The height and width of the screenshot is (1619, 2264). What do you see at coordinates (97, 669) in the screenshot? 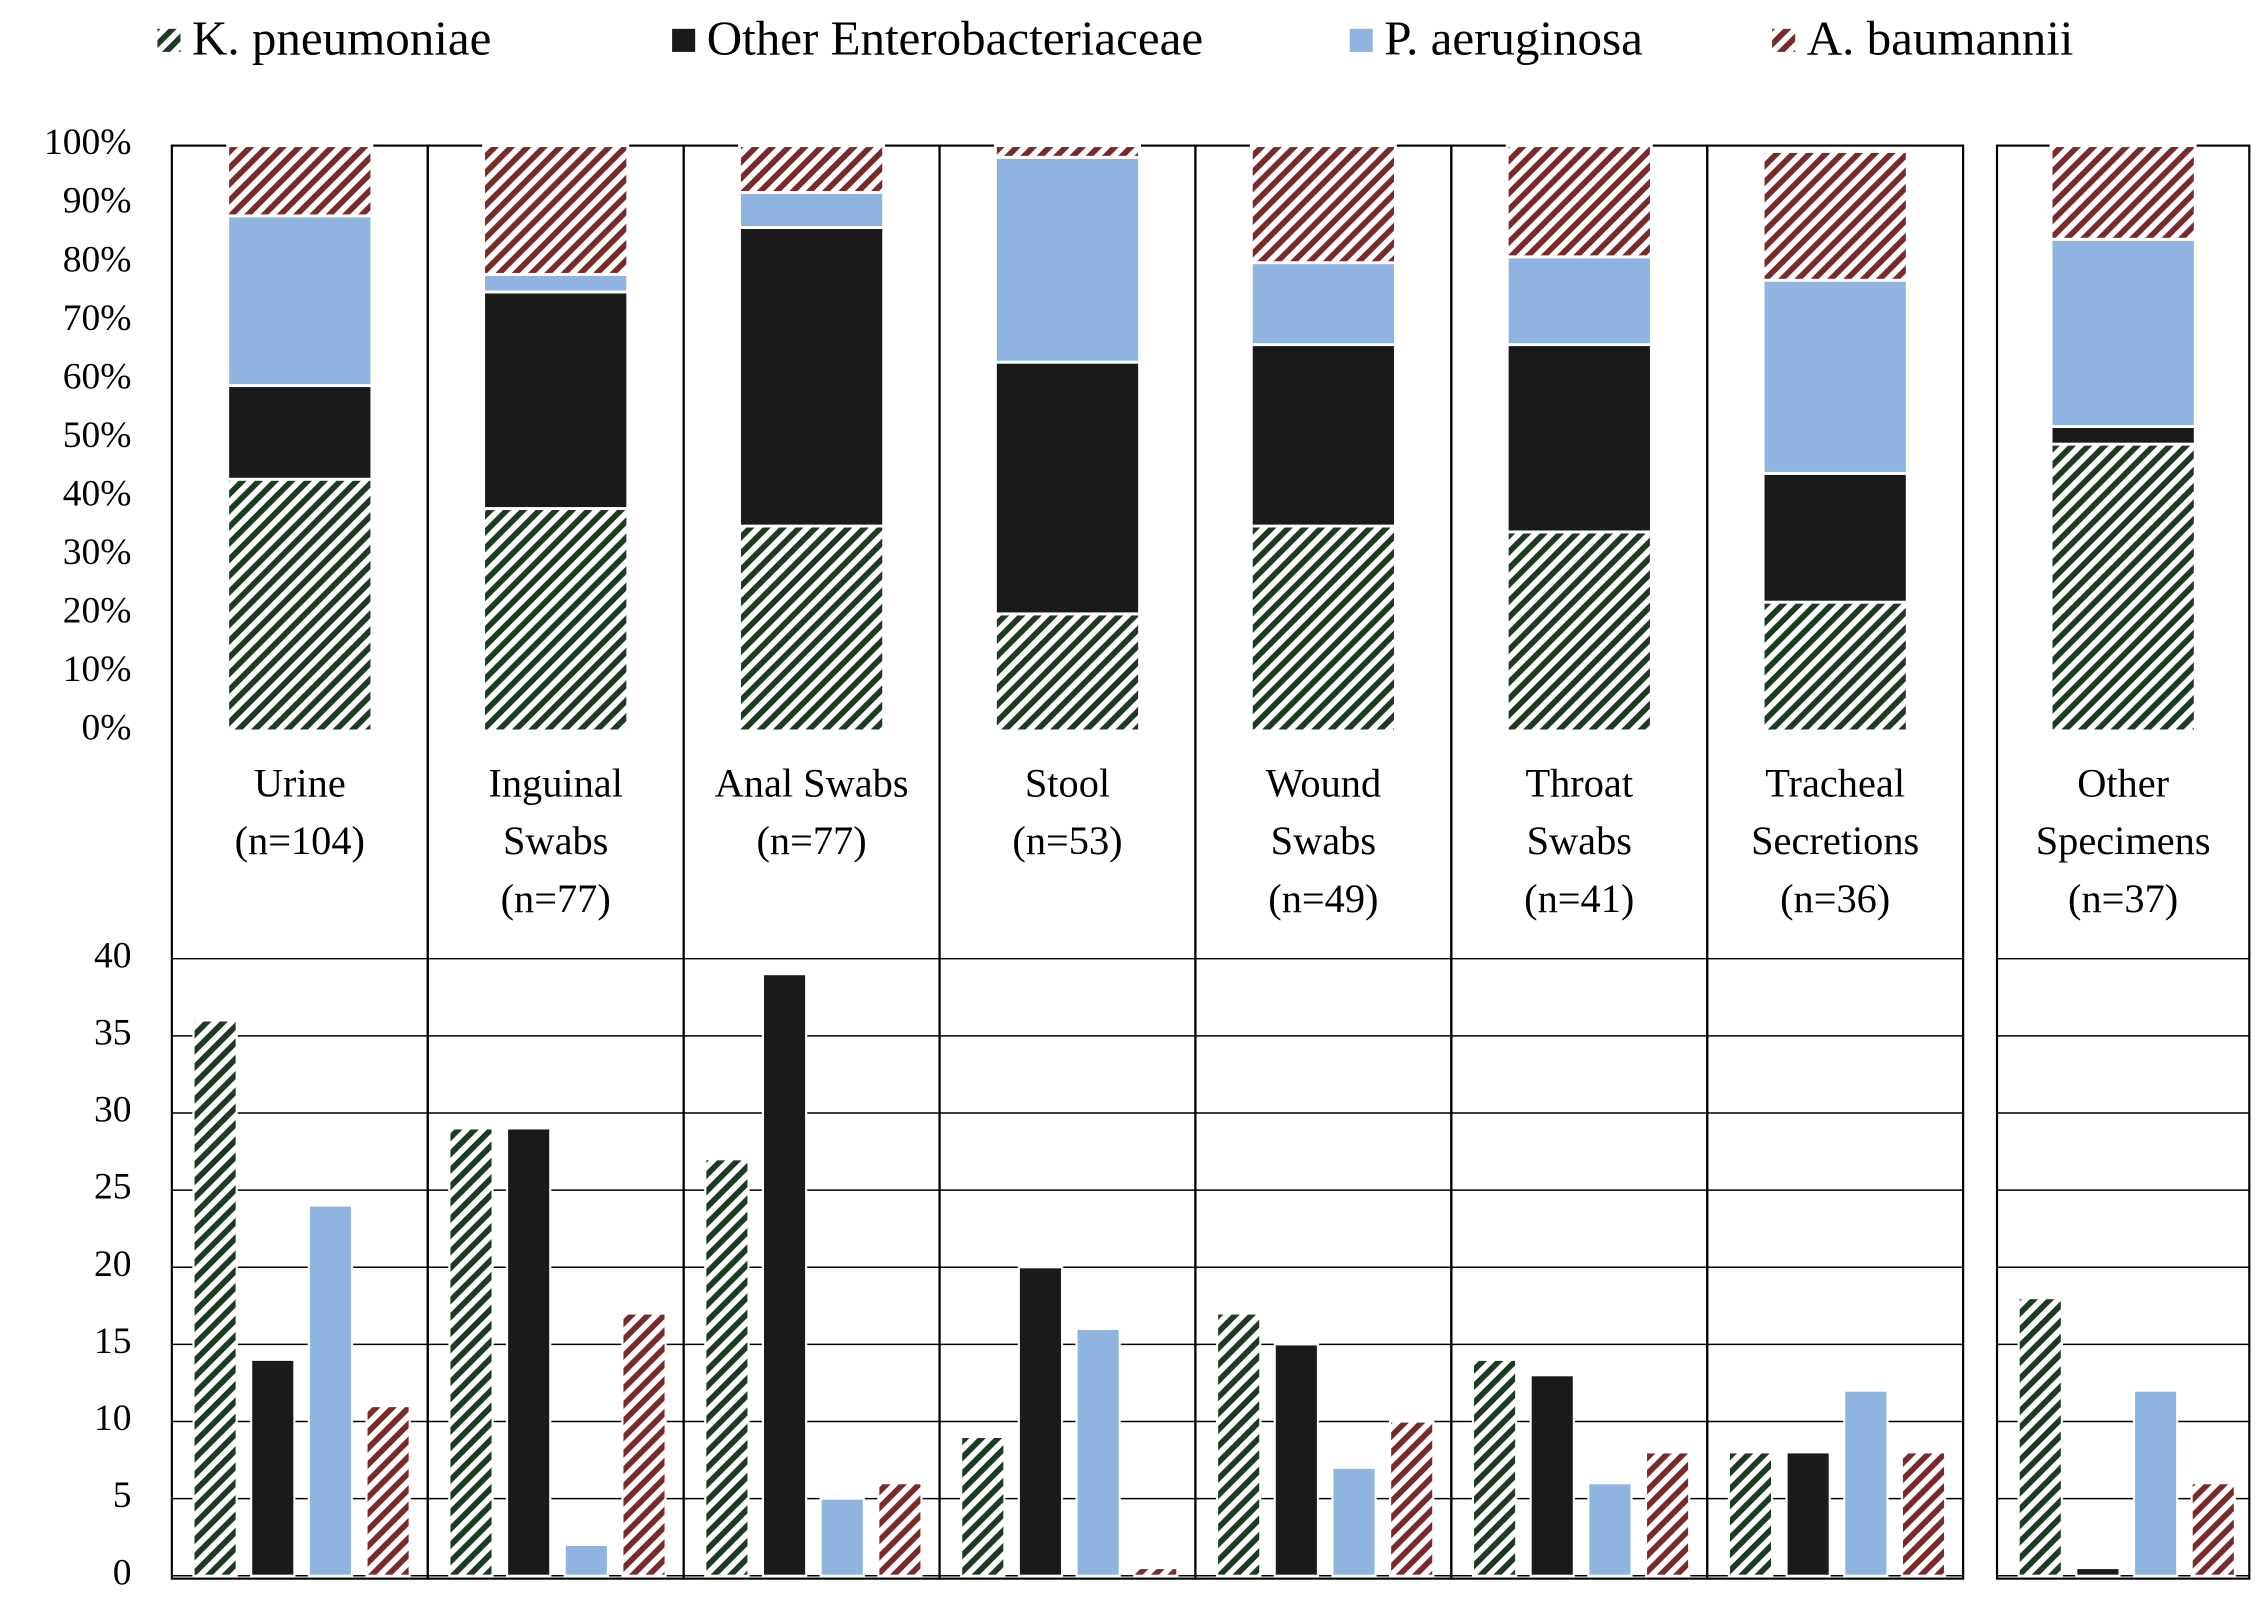
I see `y-tick-label: 10%` at bounding box center [97, 669].